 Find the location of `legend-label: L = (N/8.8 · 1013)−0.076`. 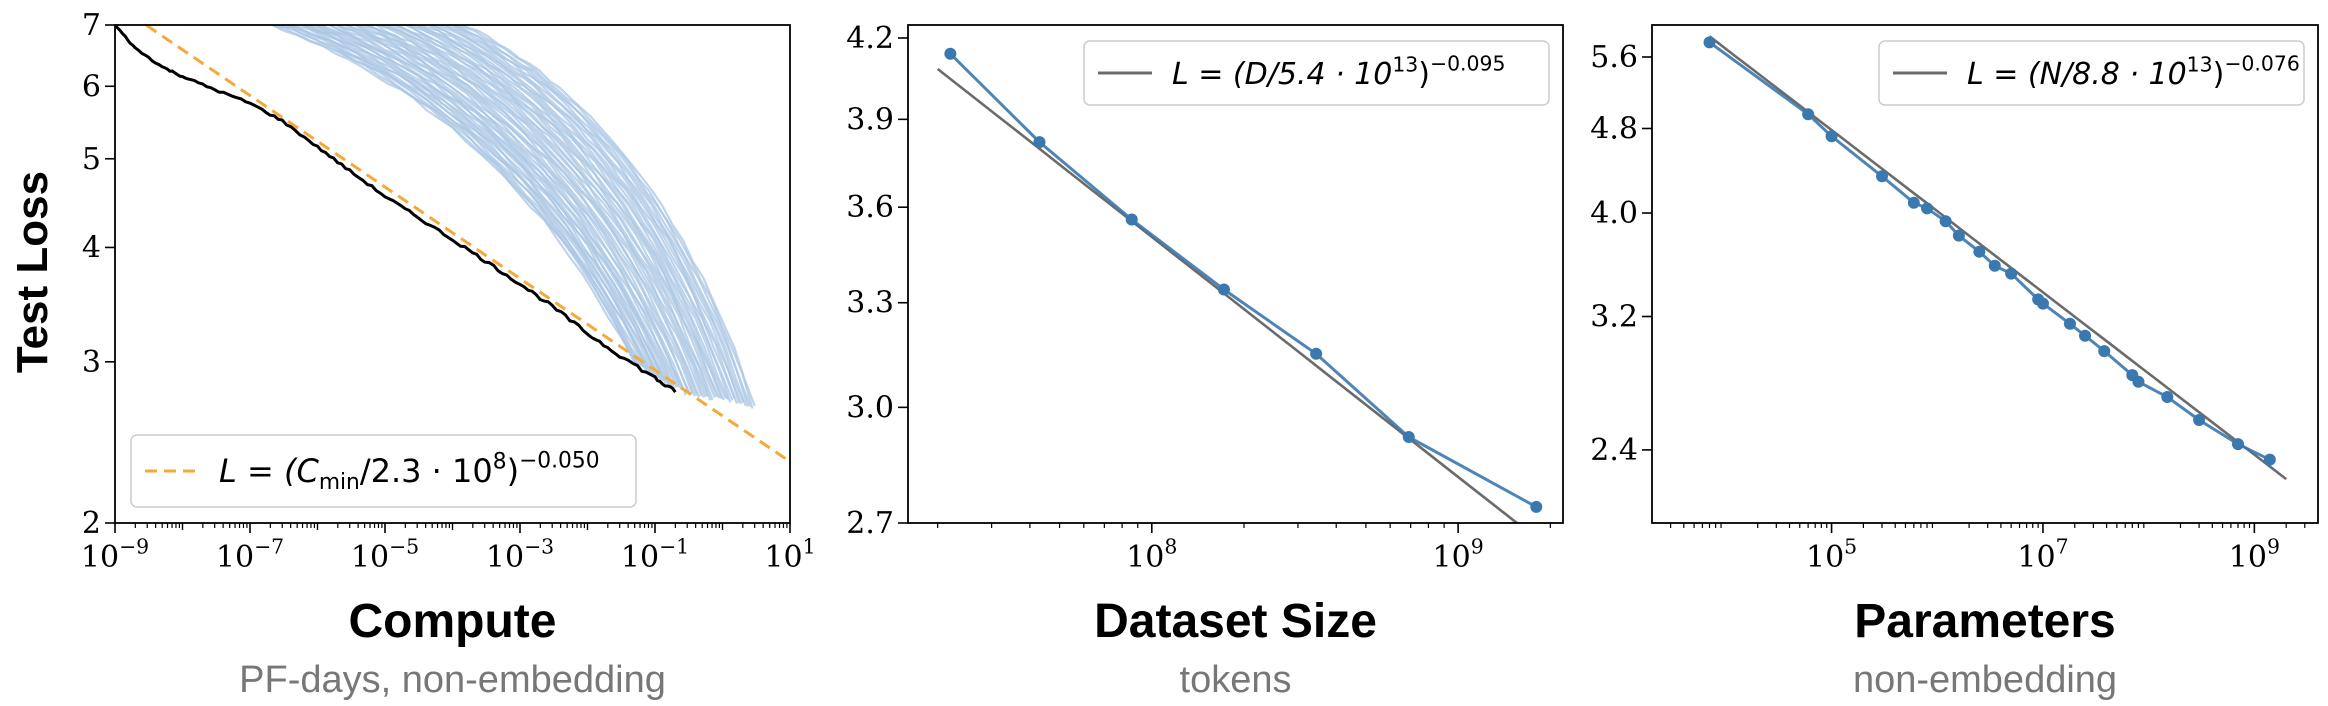

legend-label: L = (N/8.8 · 1013)−0.076 is located at coordinates (2133, 72).